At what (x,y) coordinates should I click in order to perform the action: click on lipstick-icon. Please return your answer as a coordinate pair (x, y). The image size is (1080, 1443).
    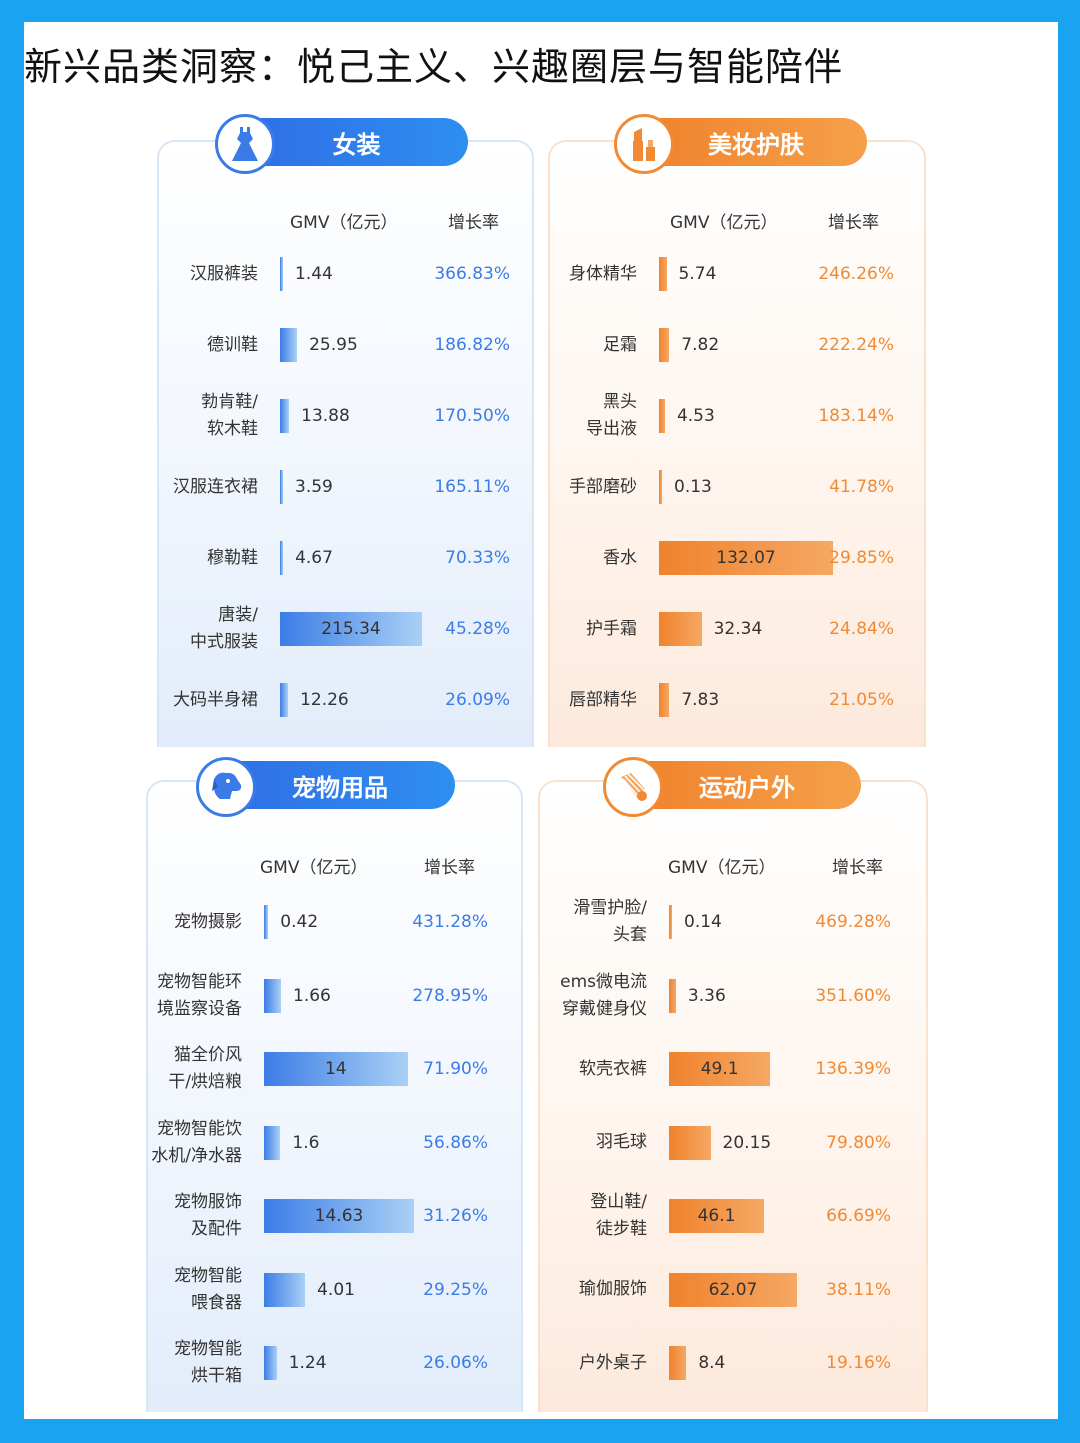
    Looking at the image, I should click on (644, 144).